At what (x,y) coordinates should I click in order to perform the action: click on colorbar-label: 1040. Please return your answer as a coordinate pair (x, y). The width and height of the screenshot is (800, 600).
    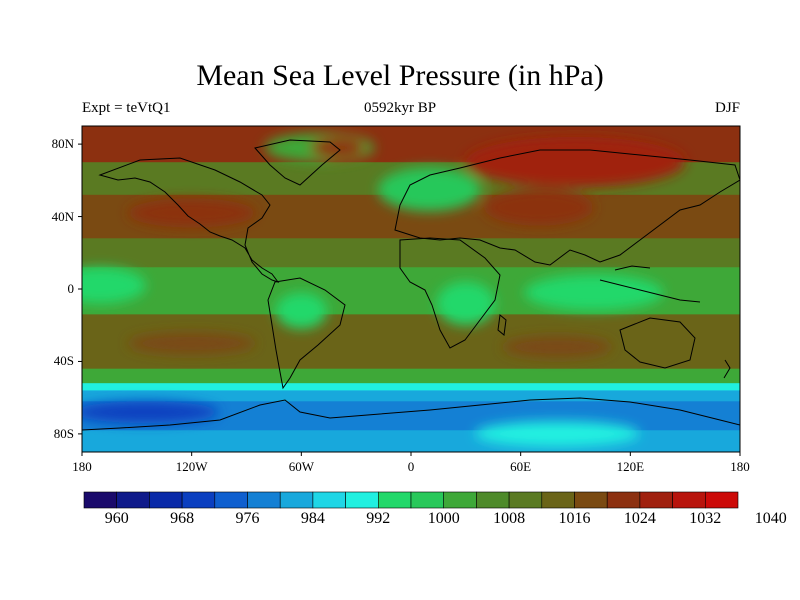
    Looking at the image, I should click on (770, 518).